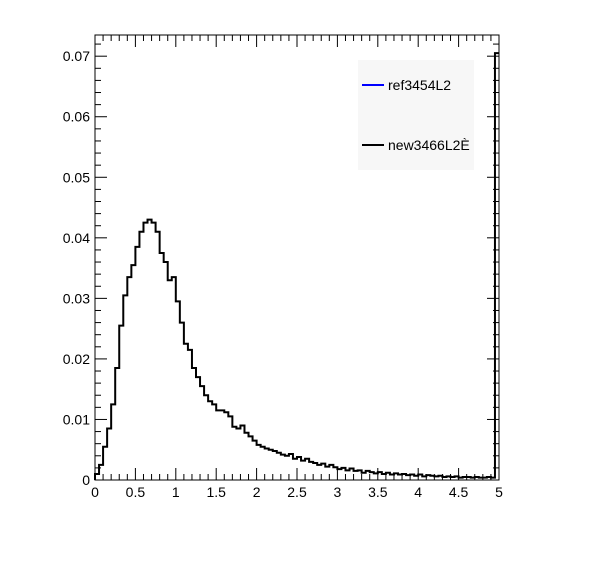 The image size is (596, 572). I want to click on x-tick-label: 4.5, so click(459, 492).